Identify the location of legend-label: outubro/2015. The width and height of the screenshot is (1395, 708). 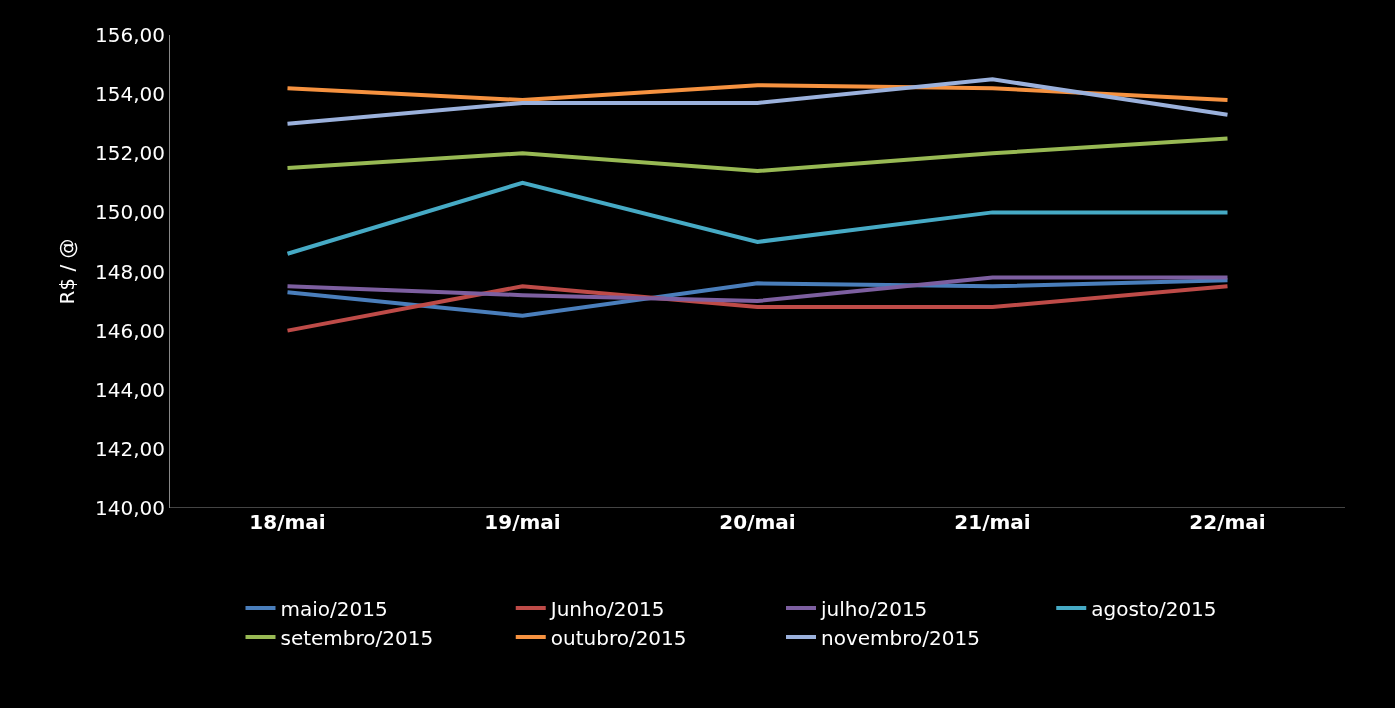
(618, 637).